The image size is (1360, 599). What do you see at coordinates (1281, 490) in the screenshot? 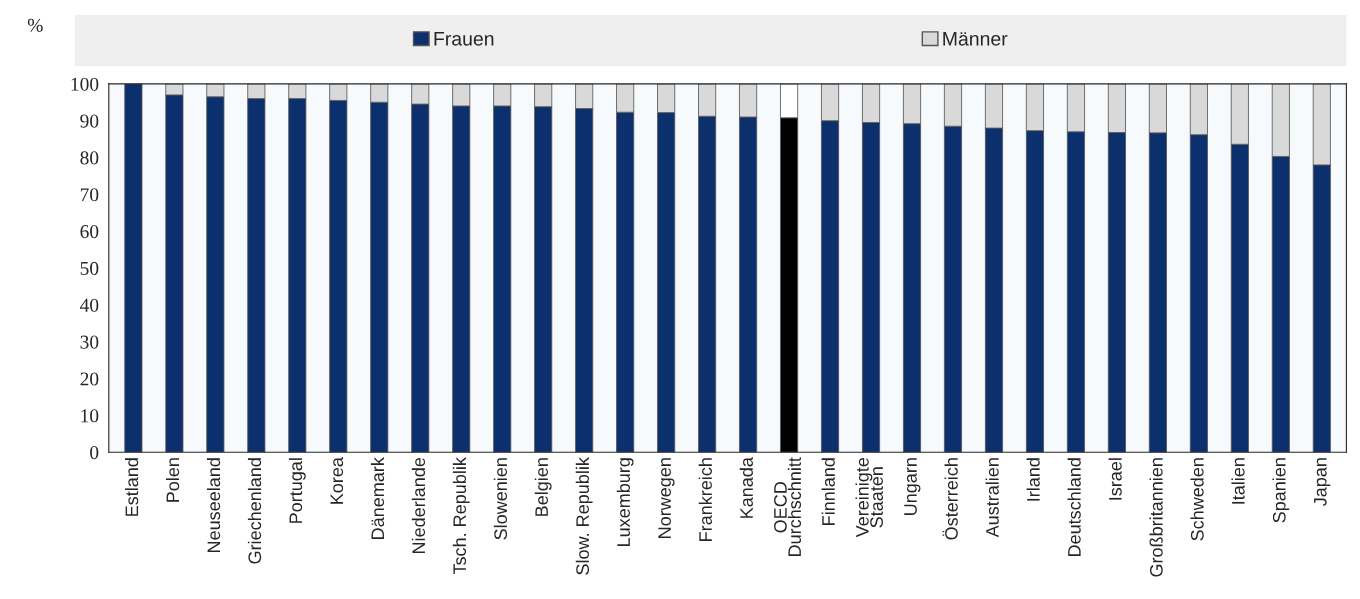
I see `x-tick-label: Spanien` at bounding box center [1281, 490].